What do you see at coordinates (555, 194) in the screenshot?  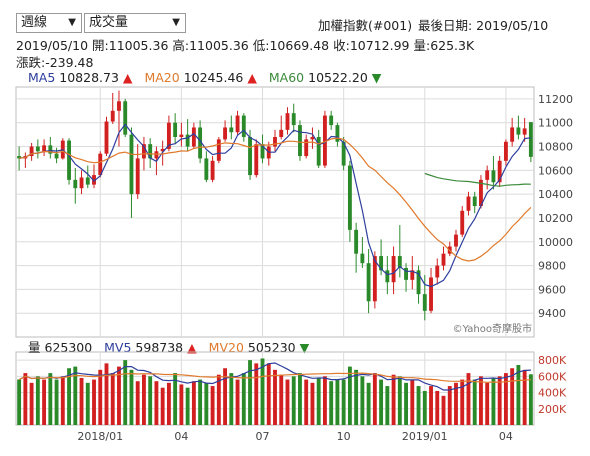 I see `price-tick-label: 10400` at bounding box center [555, 194].